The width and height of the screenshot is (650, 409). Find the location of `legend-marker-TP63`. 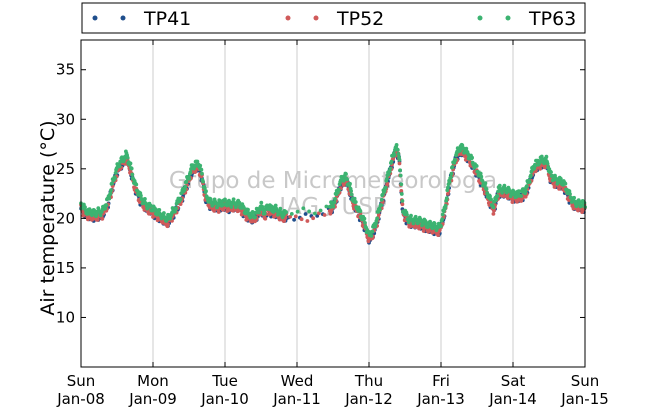

legend-marker-TP63 is located at coordinates (508, 18).